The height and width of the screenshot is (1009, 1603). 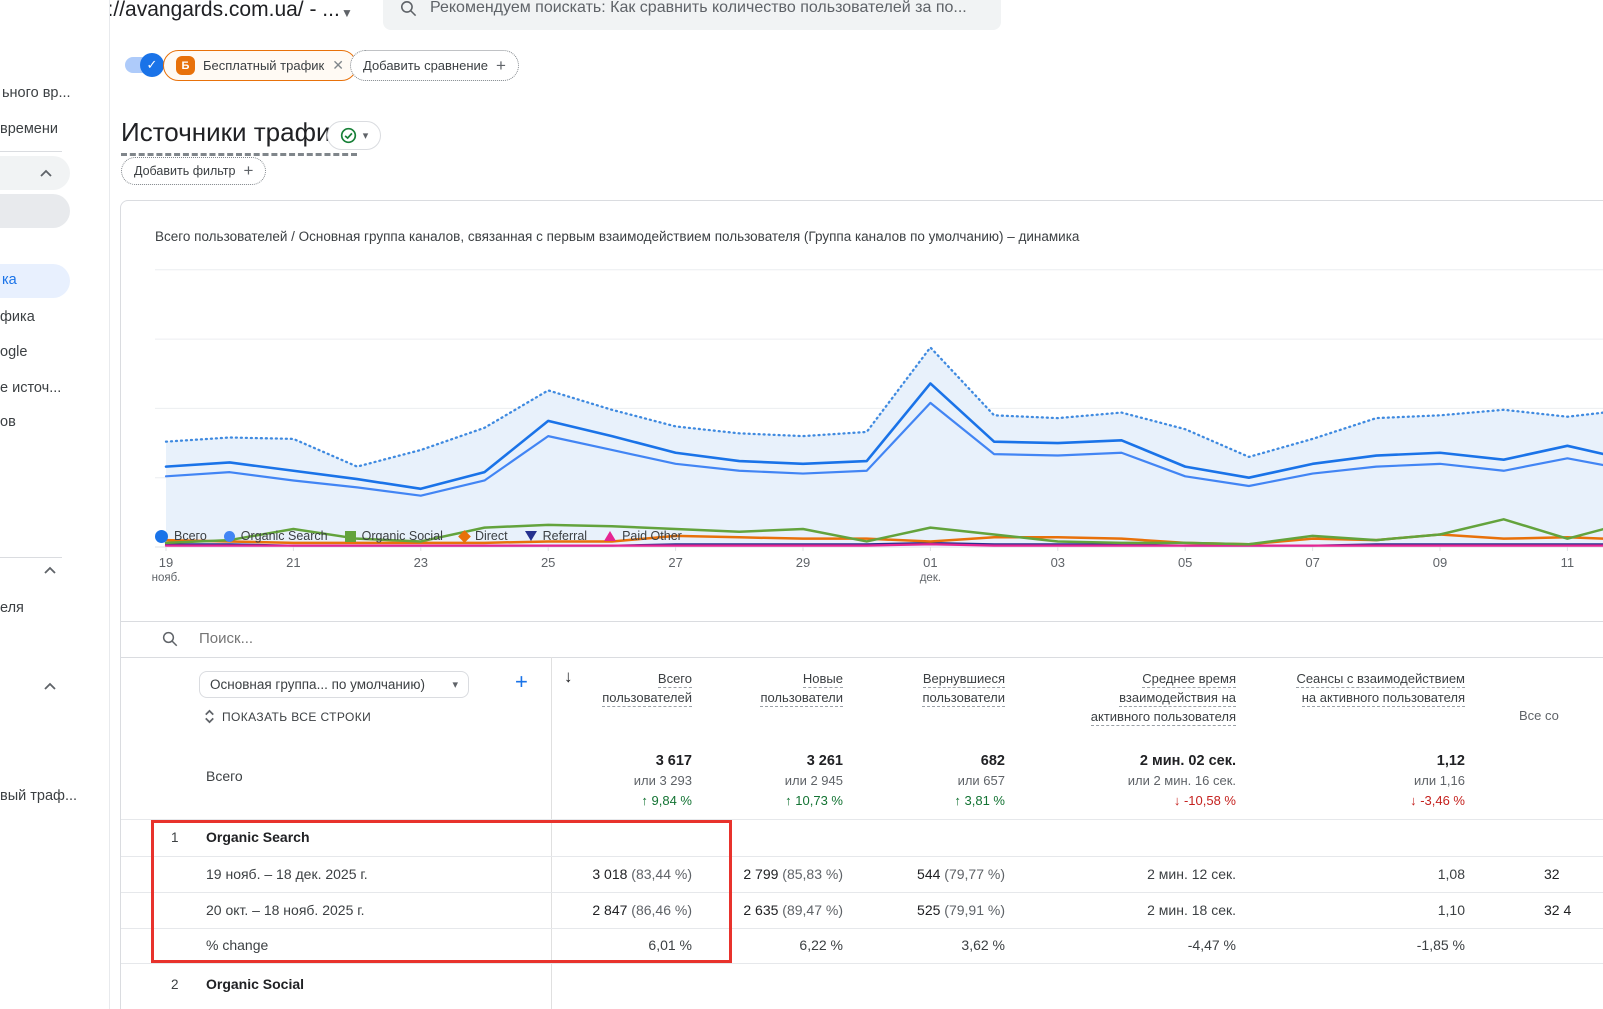 I want to click on svg-text: 25, so click(x=548, y=562).